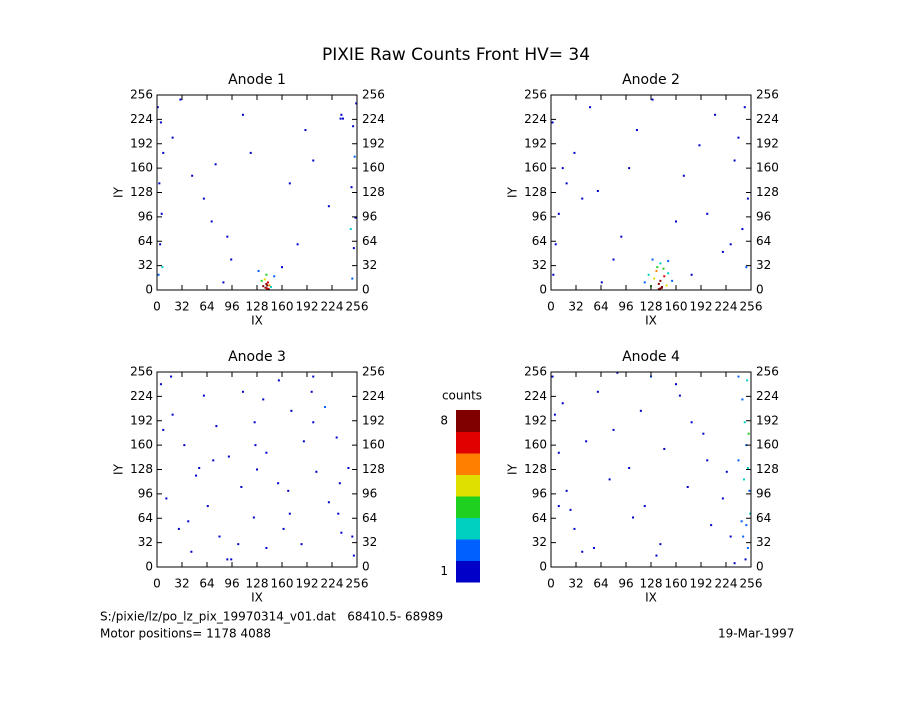  I want to click on y-tick-label: 64, so click(539, 241).